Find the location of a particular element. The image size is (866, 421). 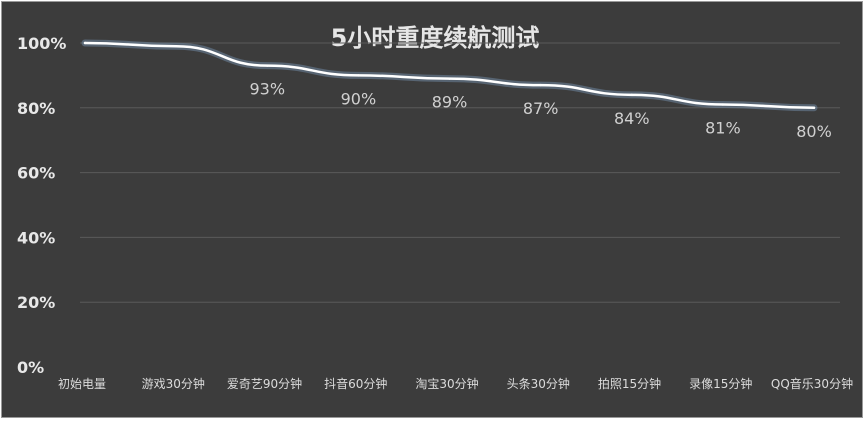

data-label: 87% is located at coordinates (541, 108).